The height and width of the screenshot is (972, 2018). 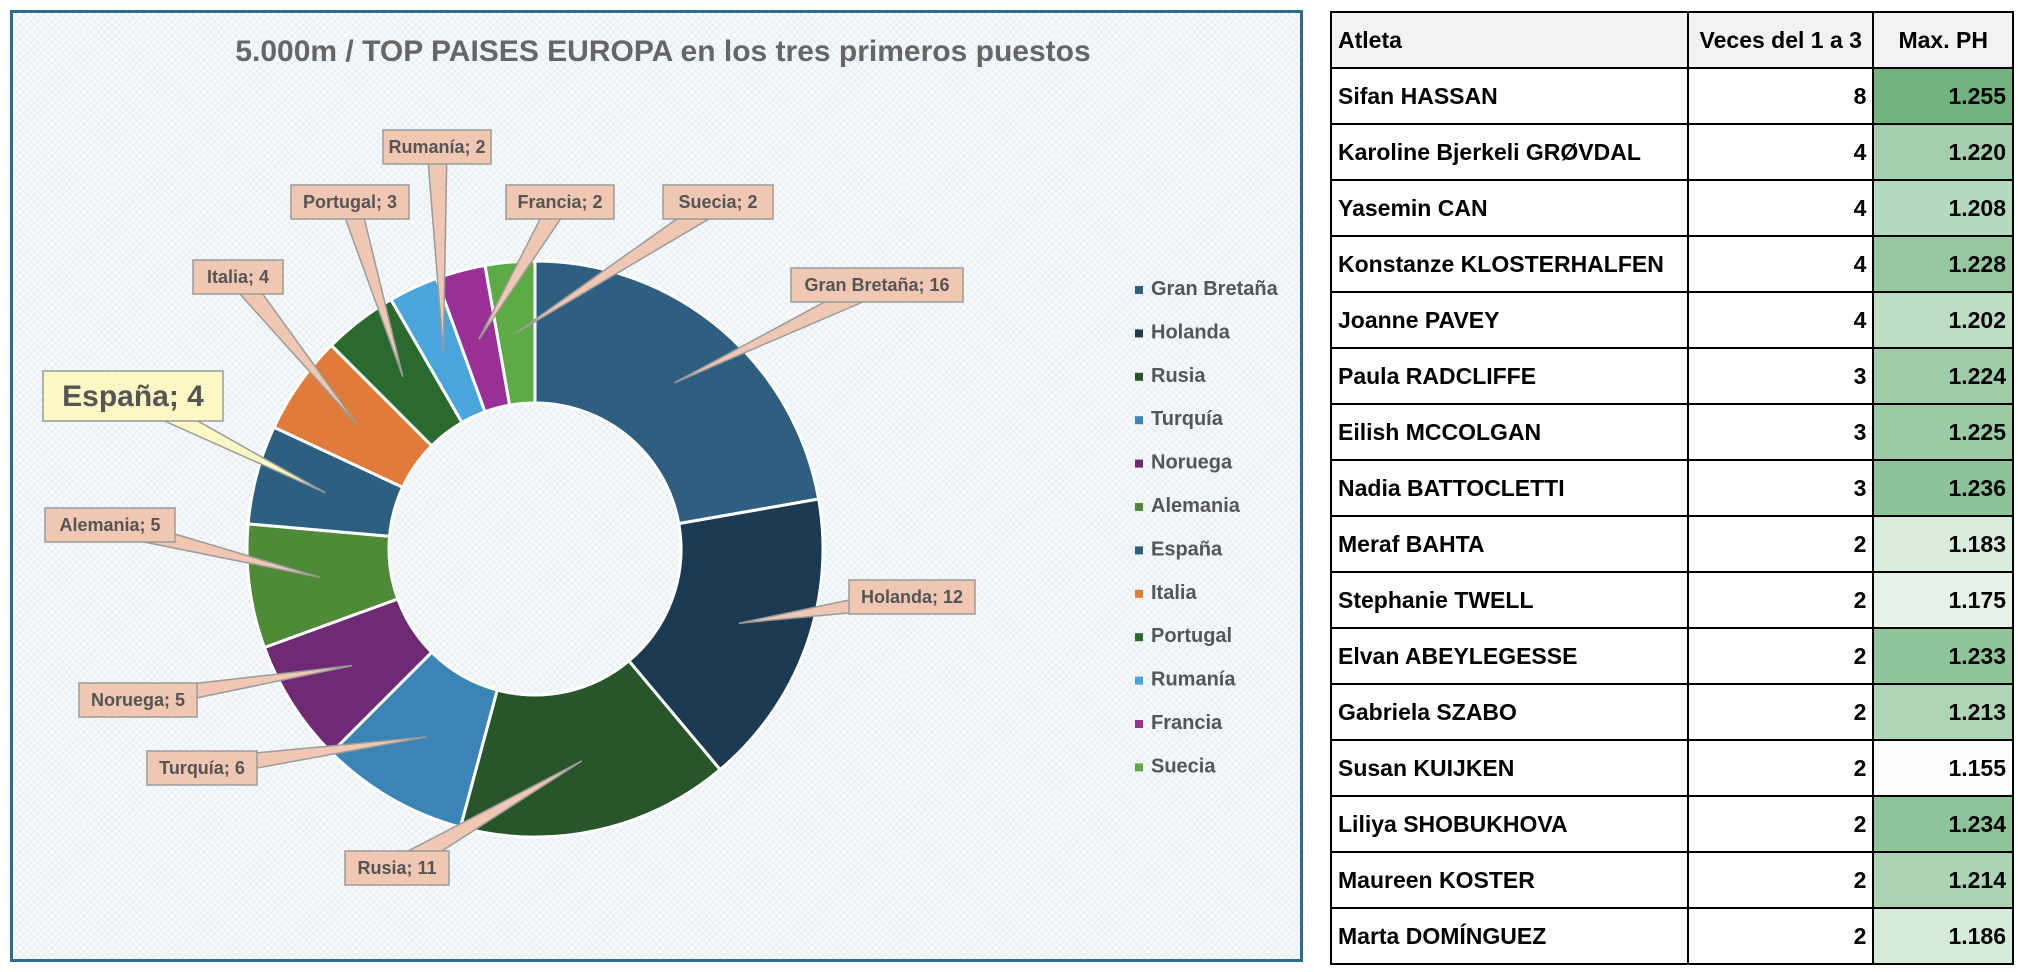 I want to click on data-label-7: Italia; 4, so click(x=238, y=277).